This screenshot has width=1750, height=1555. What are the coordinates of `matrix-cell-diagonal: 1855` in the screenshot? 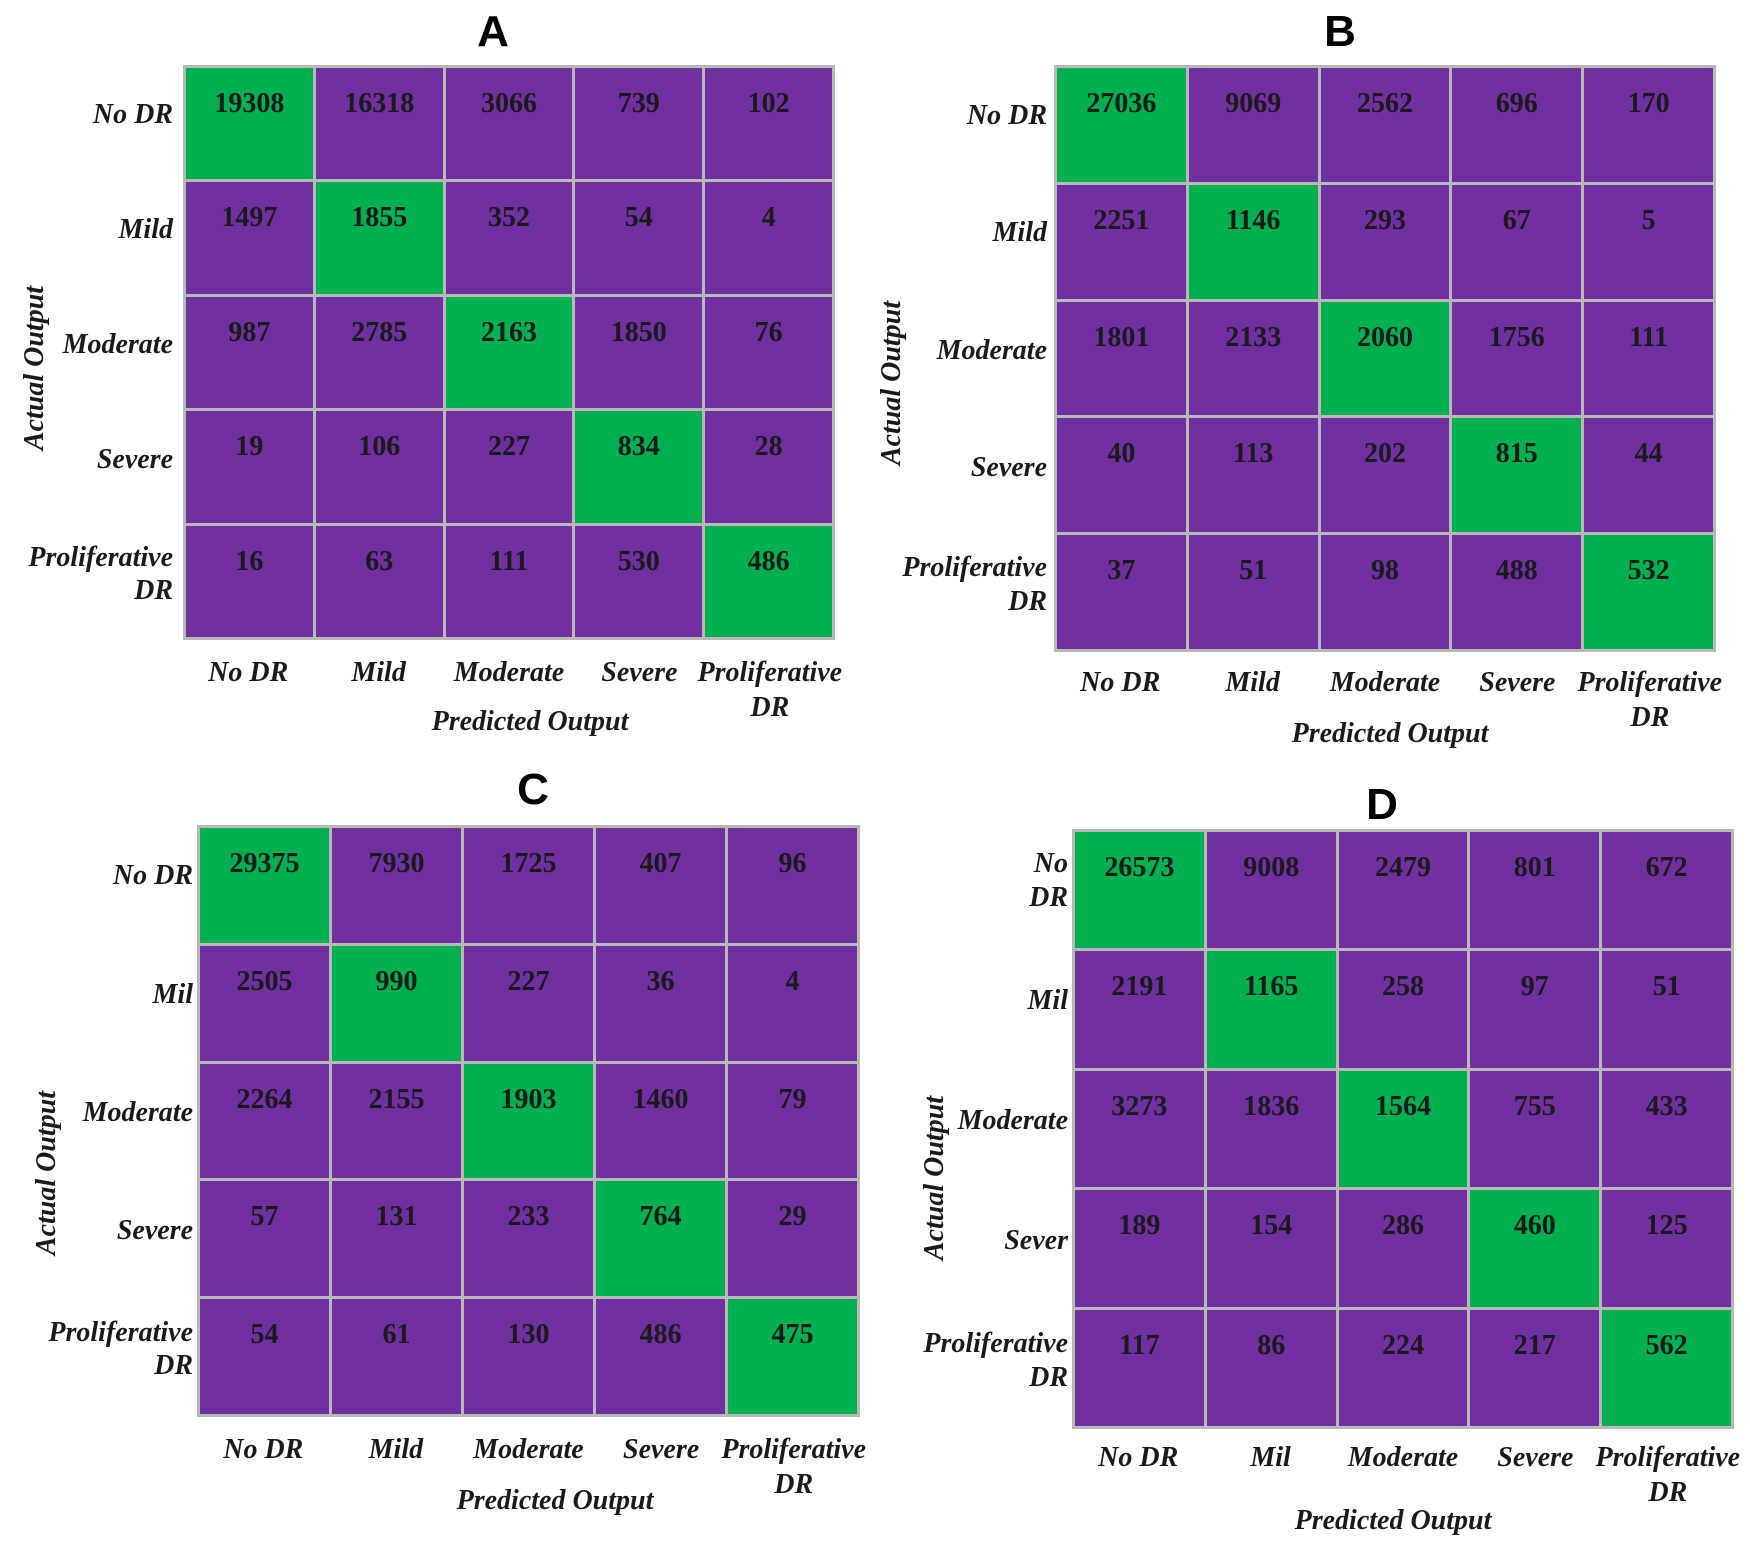 It's located at (379, 238).